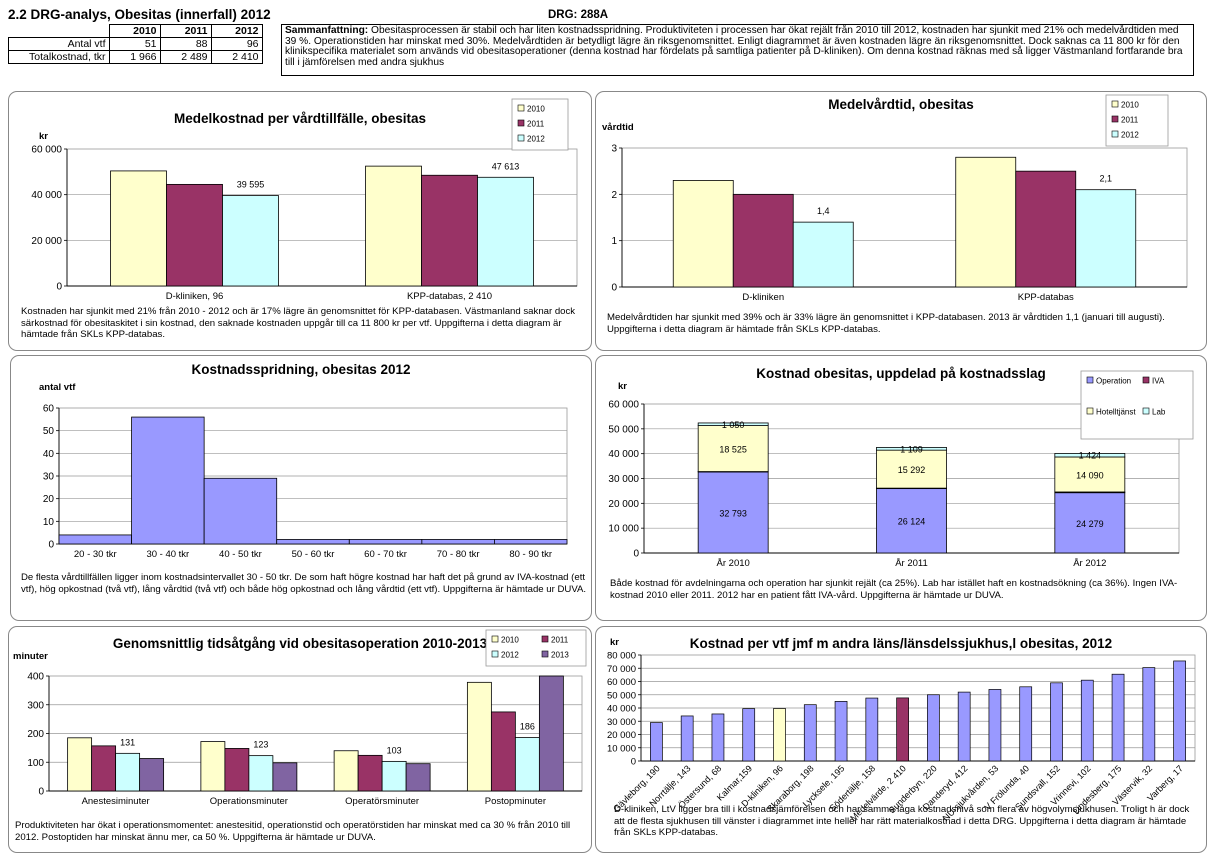 This screenshot has height=857, width=1217. I want to click on y-tick-label: 40 000, so click(46, 195).